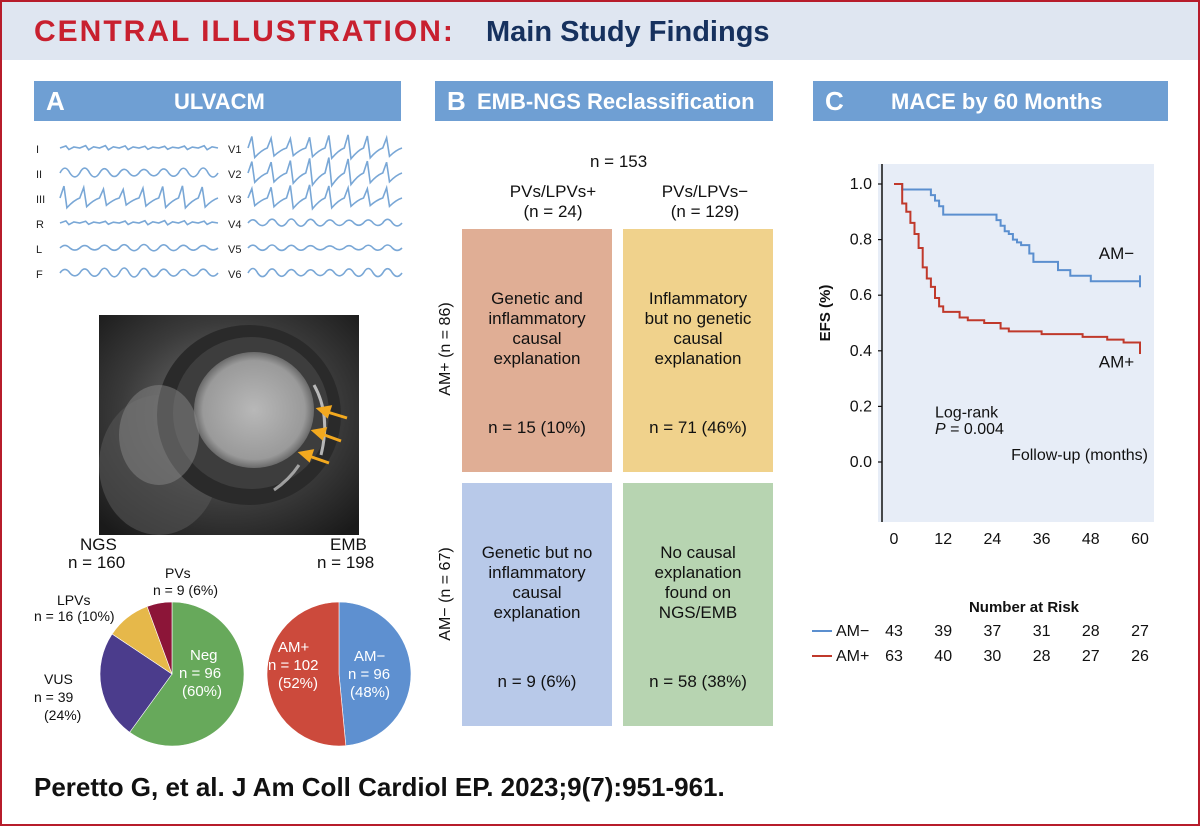 The width and height of the screenshot is (1200, 826). Describe the element at coordinates (967, 413) in the screenshot. I see `logrank-label: Log-rank` at that location.